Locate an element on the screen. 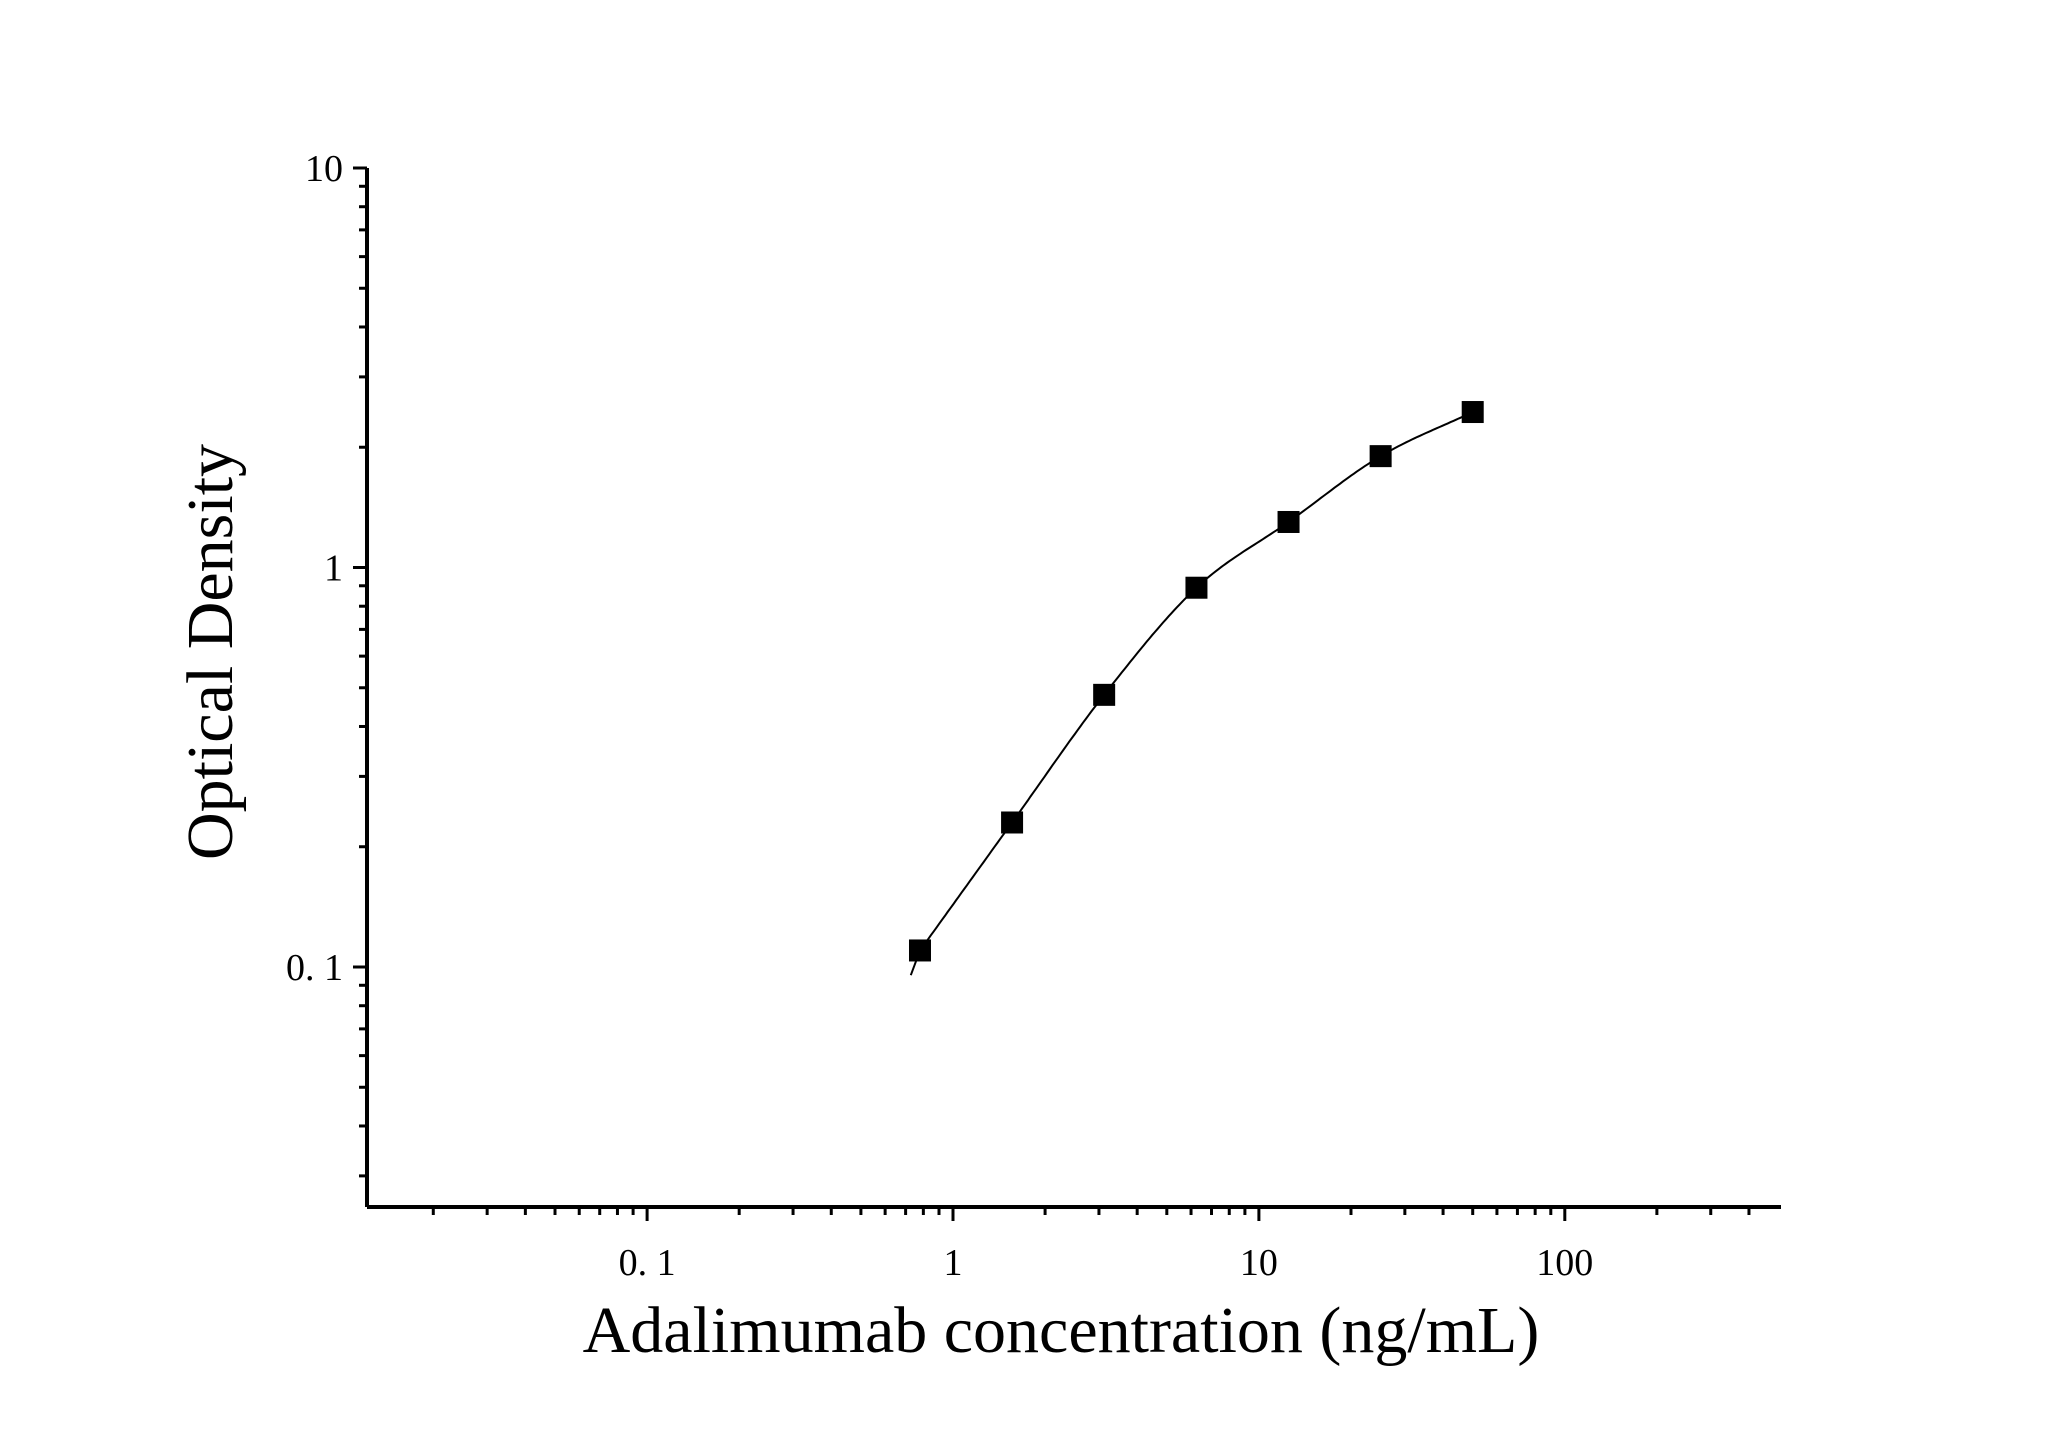 This screenshot has width=2048, height=1432. x-tick-label: 100 is located at coordinates (1564, 1263).